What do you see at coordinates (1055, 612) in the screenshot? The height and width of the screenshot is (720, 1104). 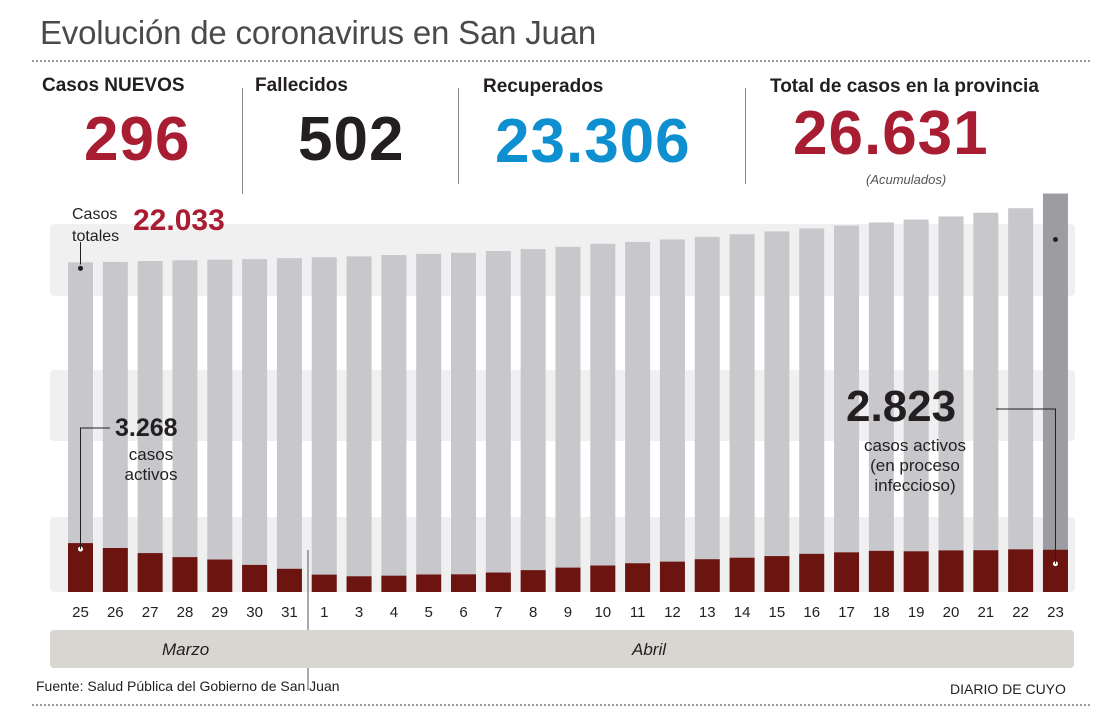 I see `x-tick-label: 23` at bounding box center [1055, 612].